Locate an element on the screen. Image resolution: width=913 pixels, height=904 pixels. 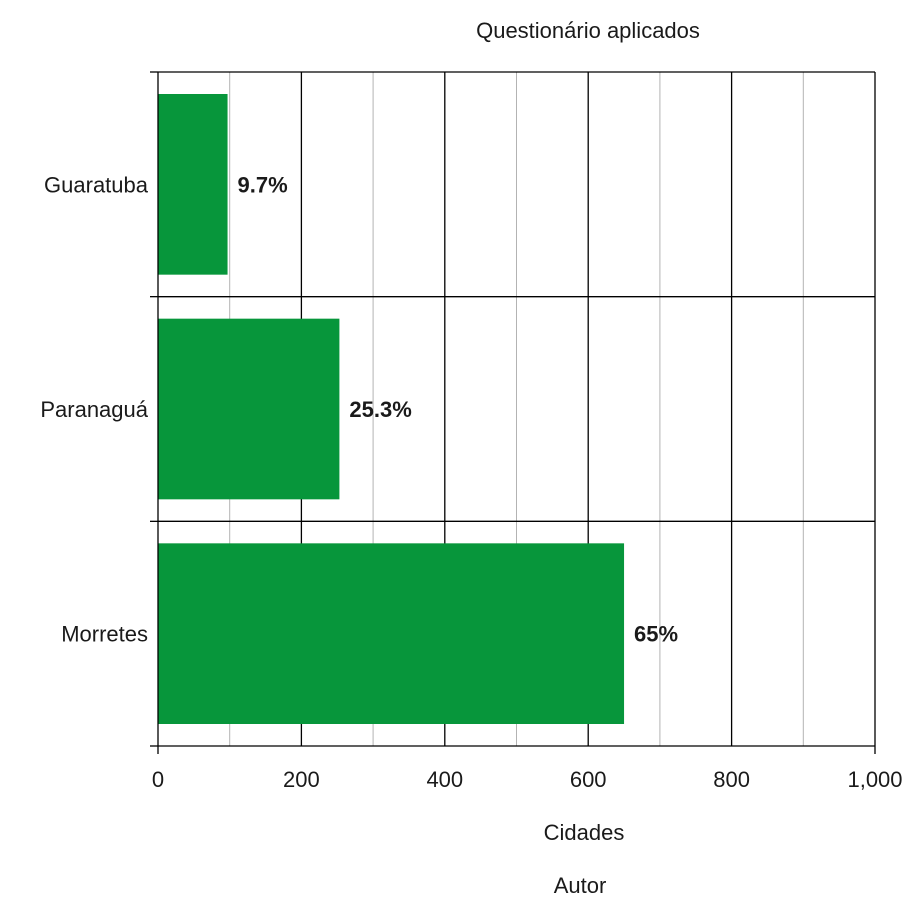
data-label: 65% is located at coordinates (656, 634).